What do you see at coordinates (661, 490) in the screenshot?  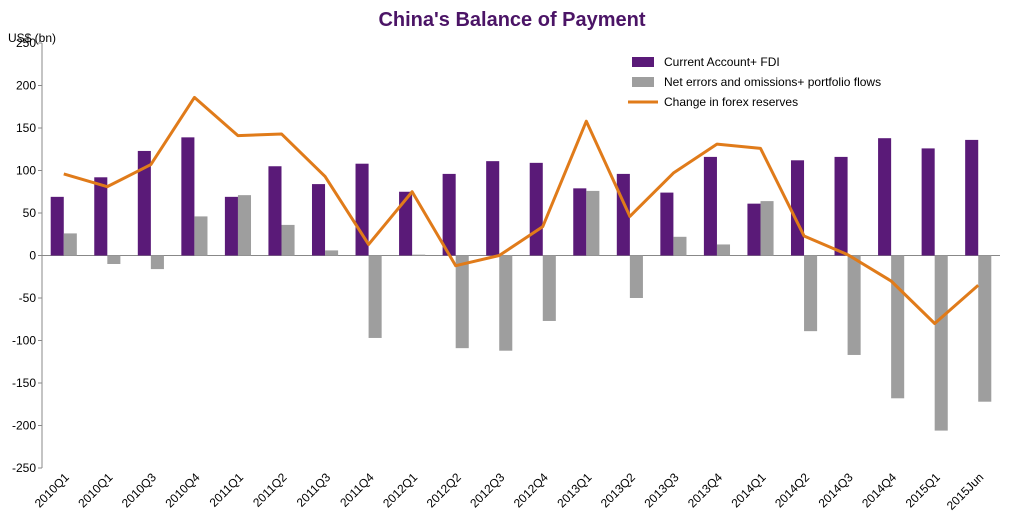 I see `x-tick-label: 2013Q3` at bounding box center [661, 490].